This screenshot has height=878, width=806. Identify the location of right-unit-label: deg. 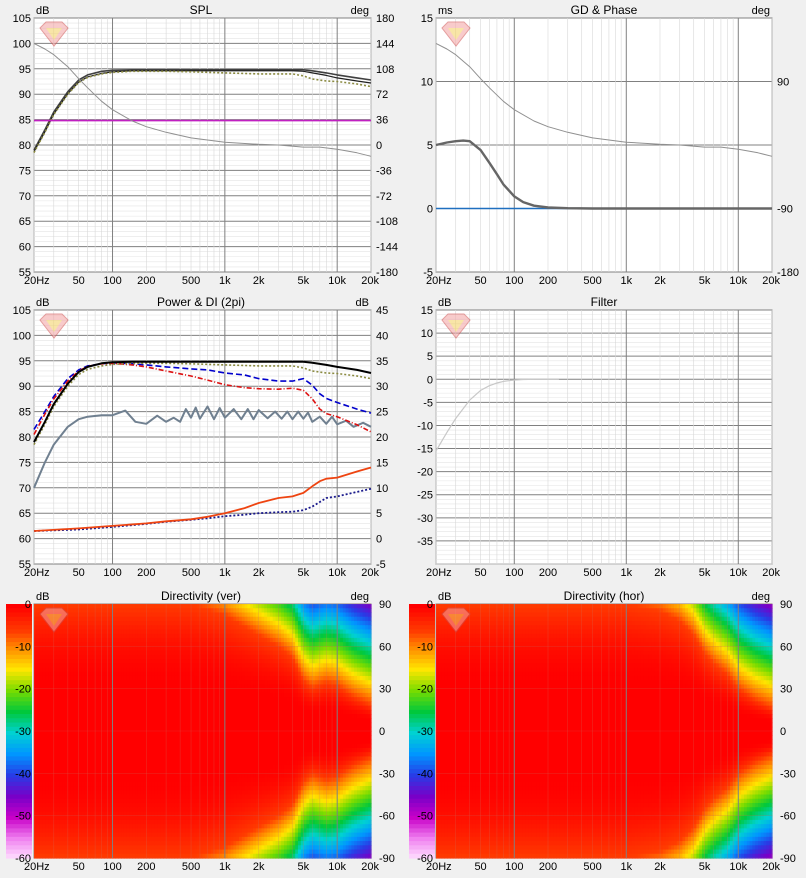
(360, 11).